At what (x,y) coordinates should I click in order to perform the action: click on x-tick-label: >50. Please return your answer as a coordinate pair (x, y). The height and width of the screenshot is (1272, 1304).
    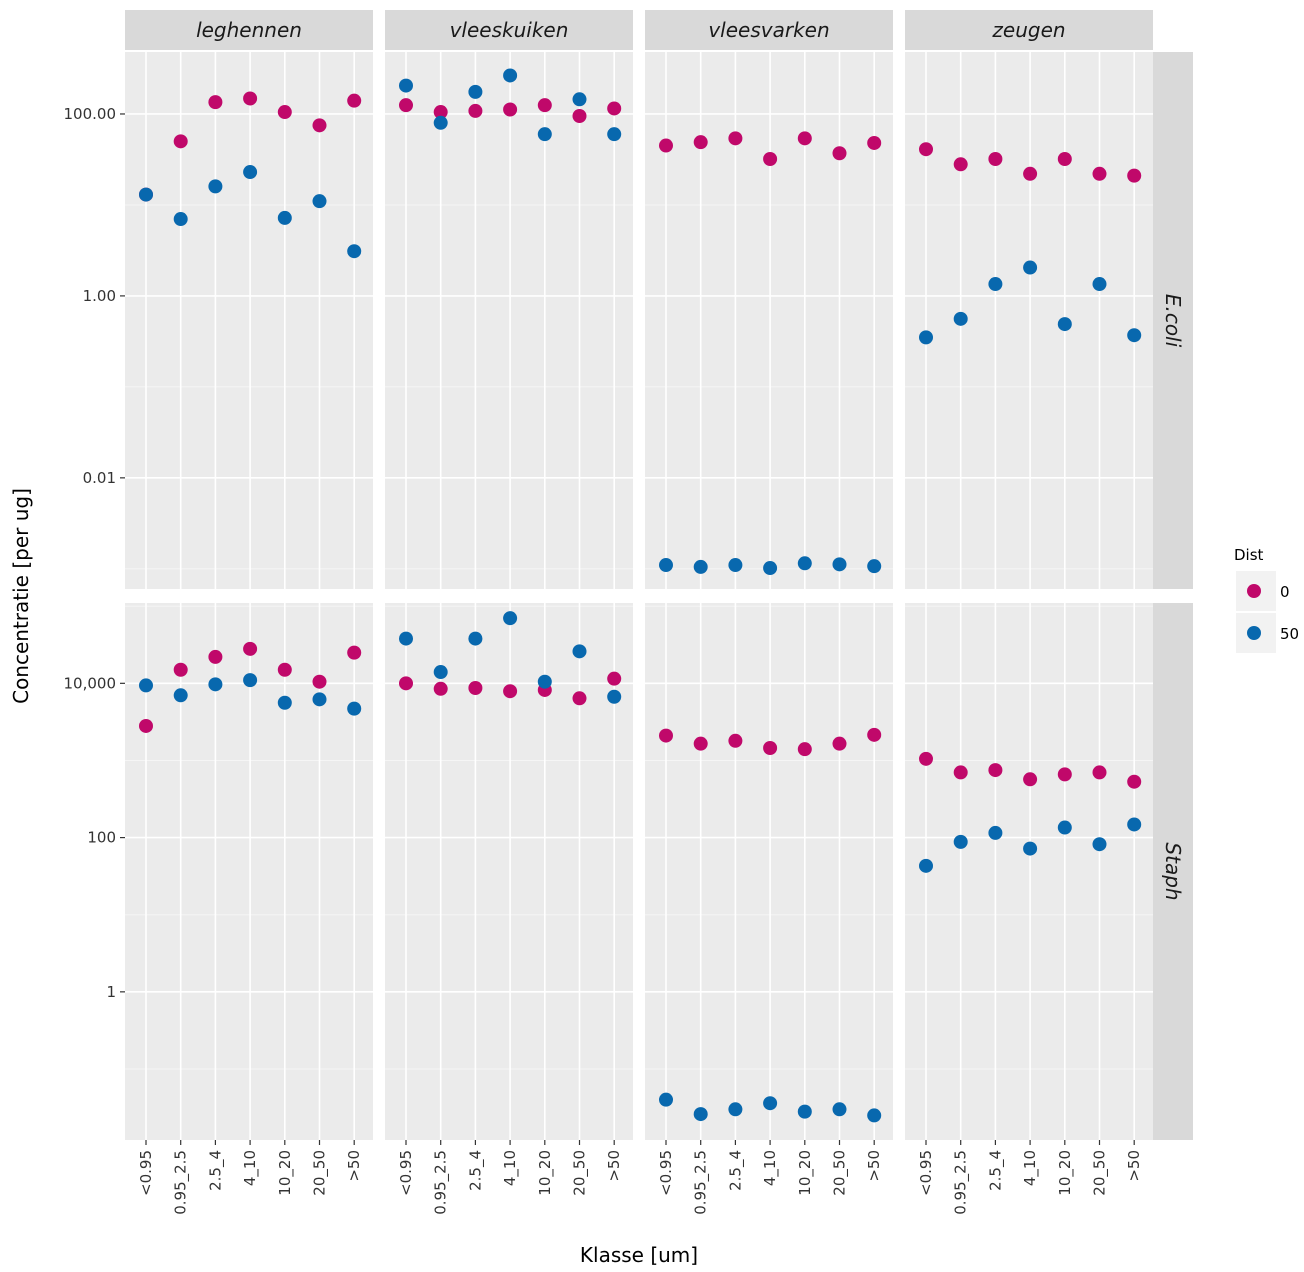
    Looking at the image, I should click on (1134, 1166).